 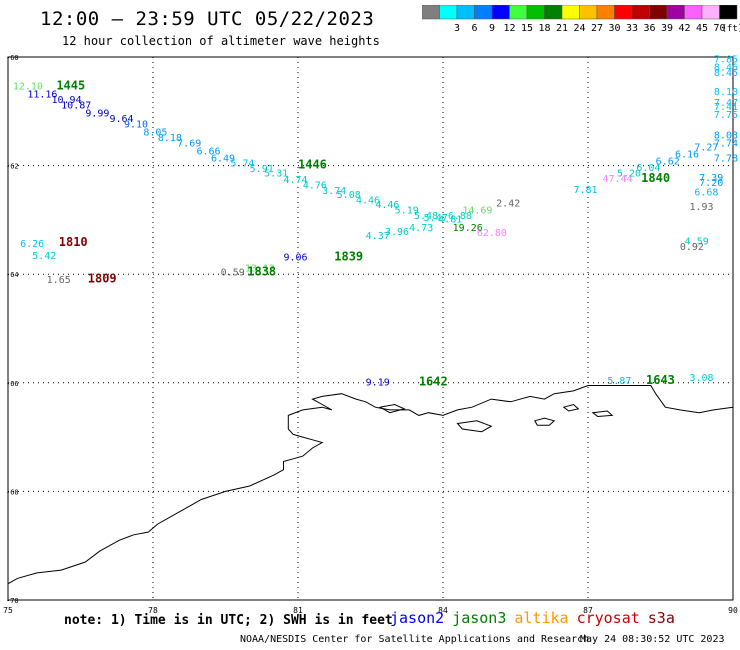 What do you see at coordinates (492, 28) in the screenshot?
I see `legend-tick-label: 9` at bounding box center [492, 28].